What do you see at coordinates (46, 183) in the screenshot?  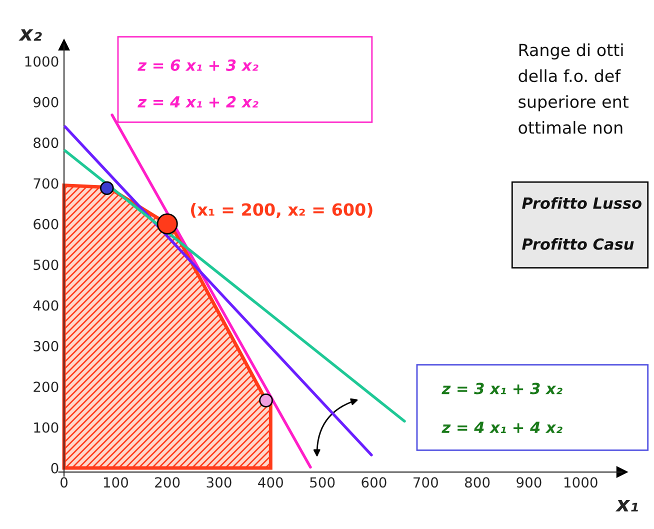 I see `y-tick-label: 700` at bounding box center [46, 183].